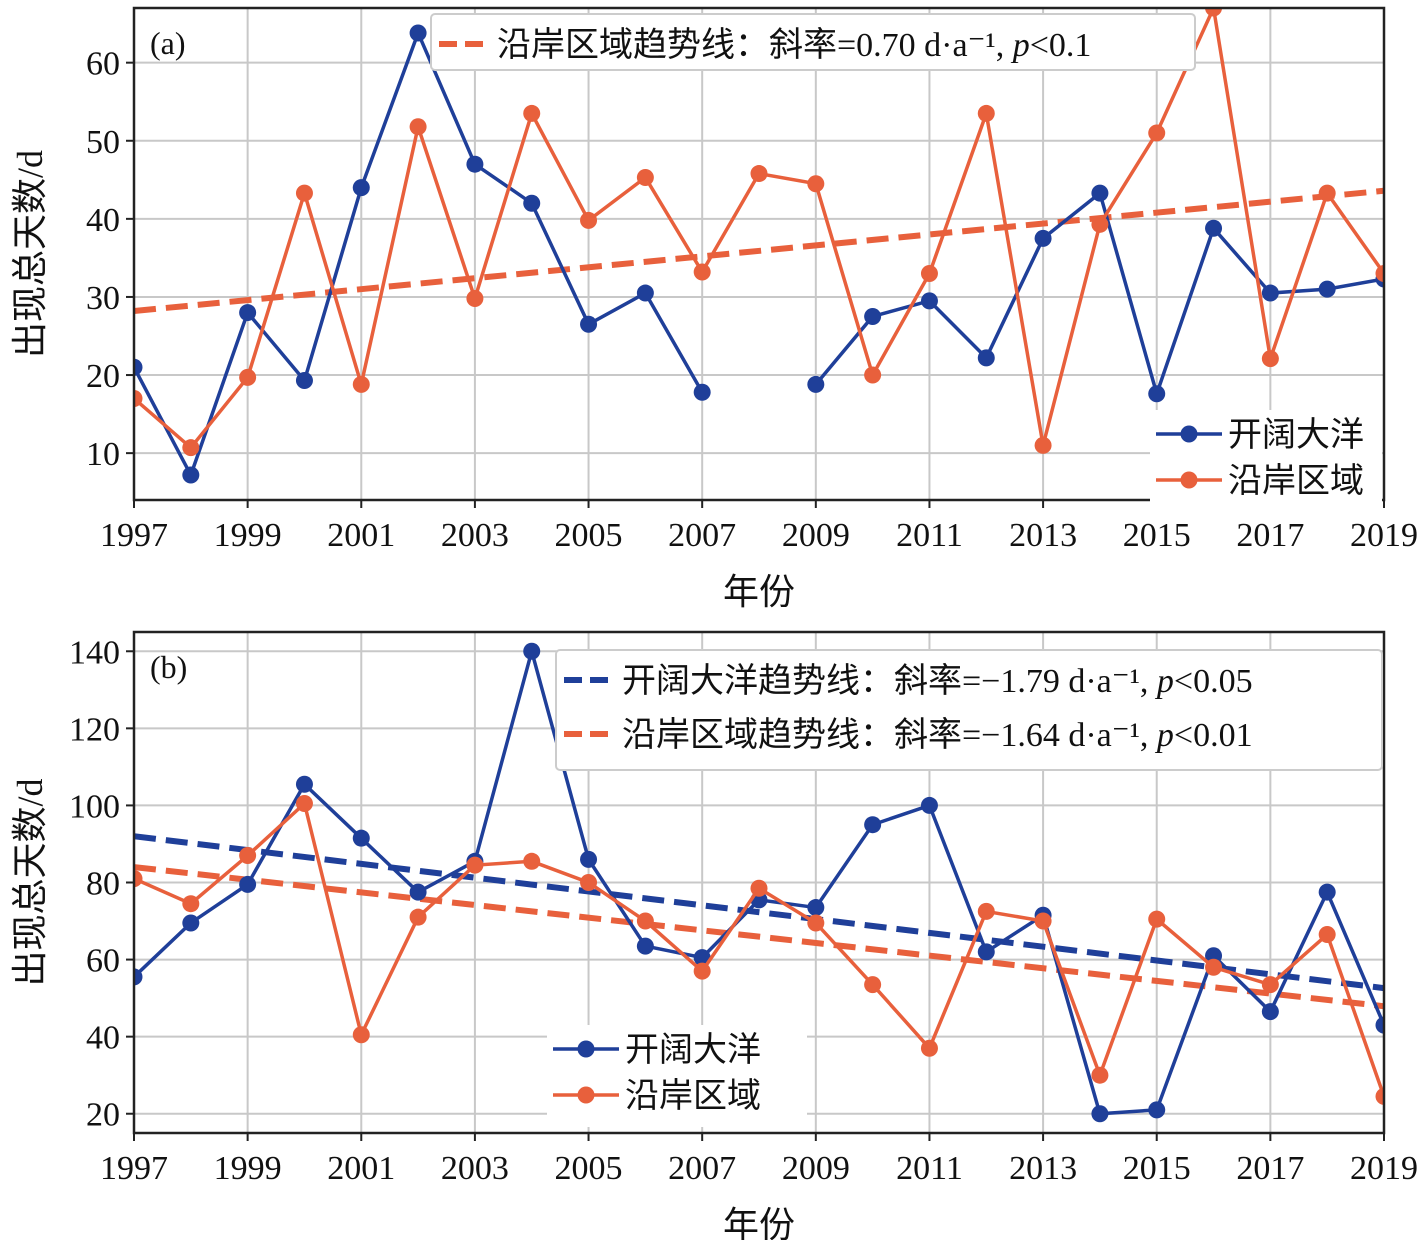 The image size is (1424, 1240). Describe the element at coordinates (1157, 535) in the screenshot. I see `x-tick-label: 2015` at that location.